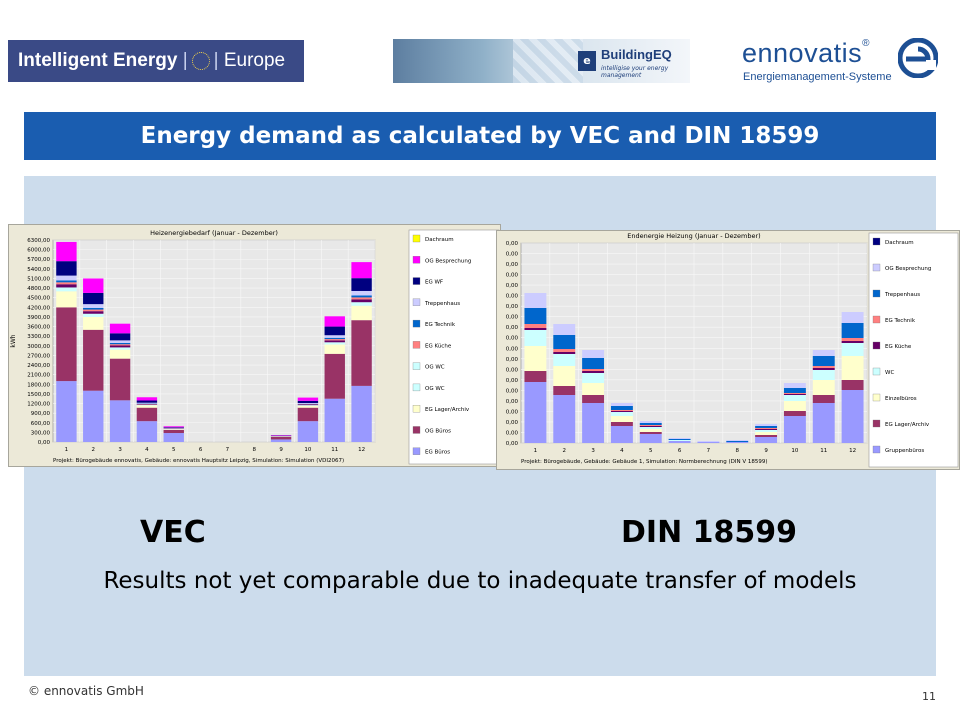 The width and height of the screenshot is (960, 720). I want to click on x-tick-label: 11, so click(823, 451).